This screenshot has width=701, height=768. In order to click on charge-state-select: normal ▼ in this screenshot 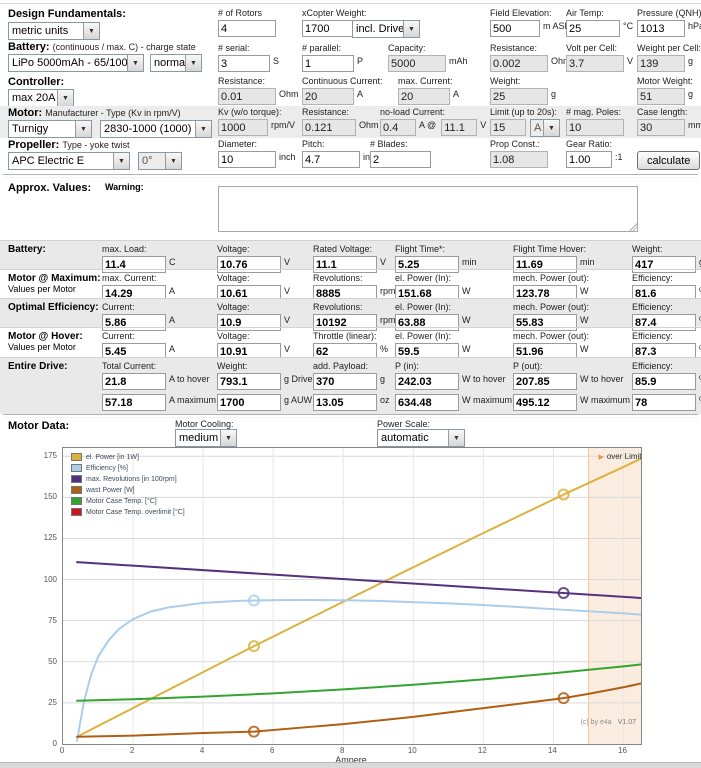, I will do `click(176, 63)`.